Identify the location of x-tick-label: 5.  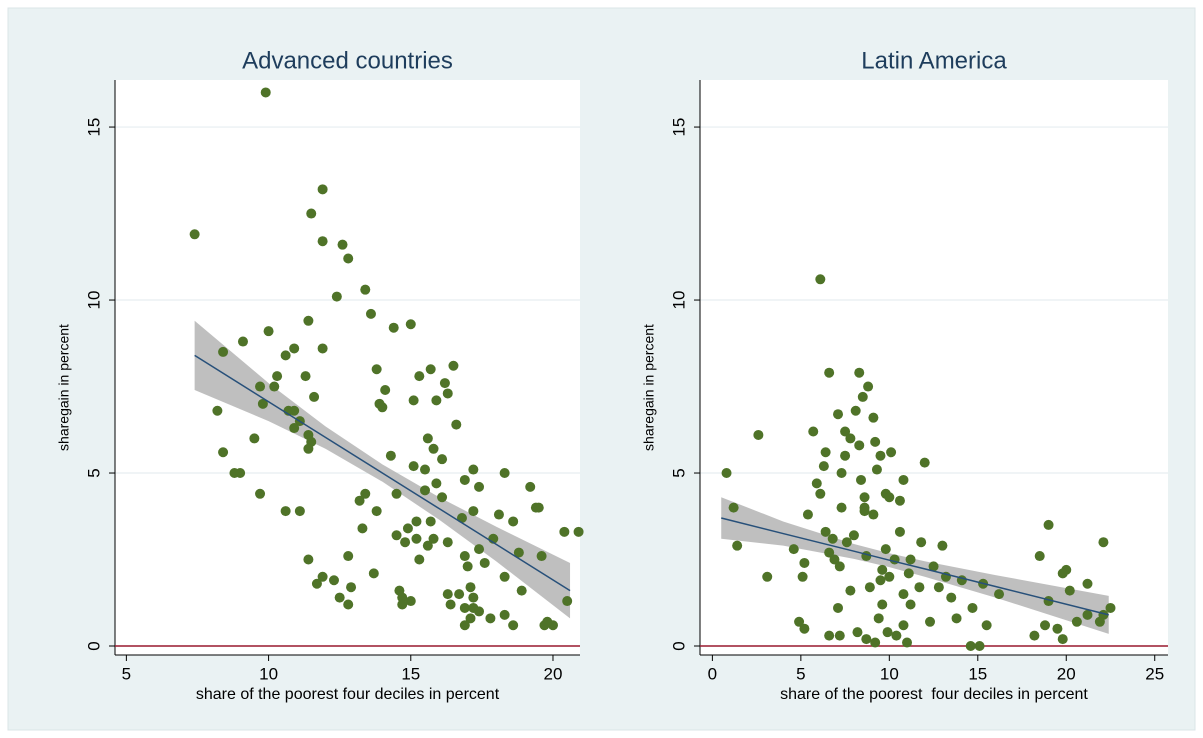
(126, 673).